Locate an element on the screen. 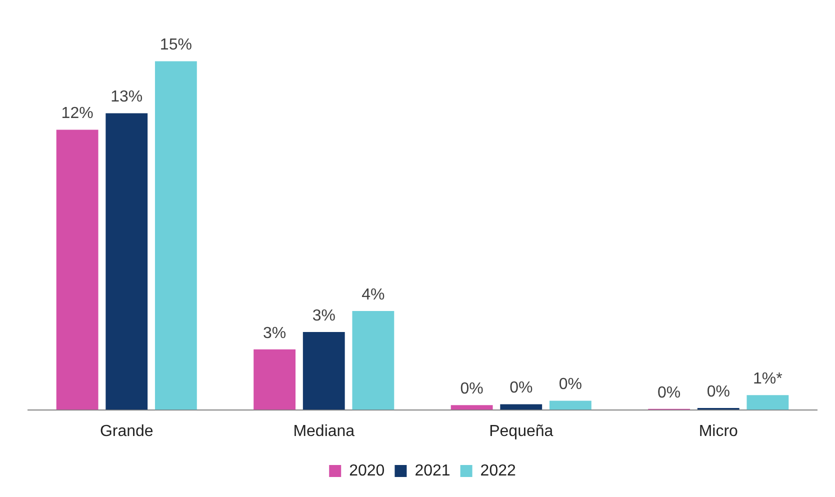 This screenshot has height=497, width=835. legend-label: 2021 is located at coordinates (432, 471).